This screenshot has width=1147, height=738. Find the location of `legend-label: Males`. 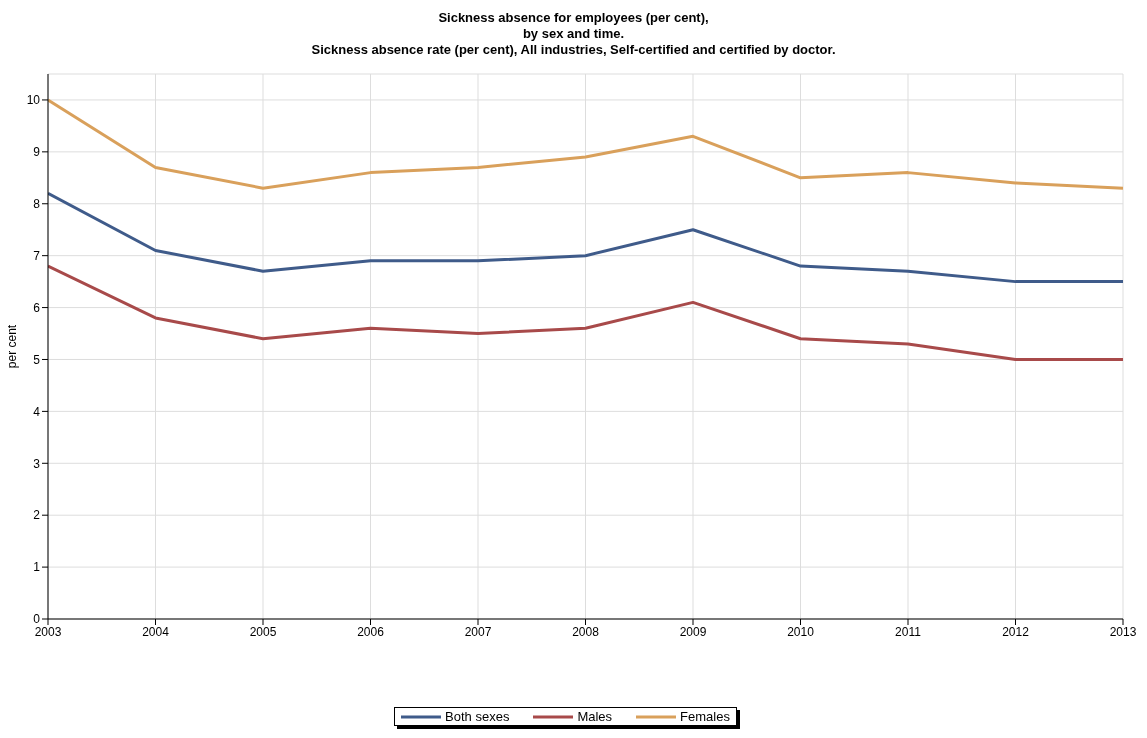

legend-label: Males is located at coordinates (594, 716).